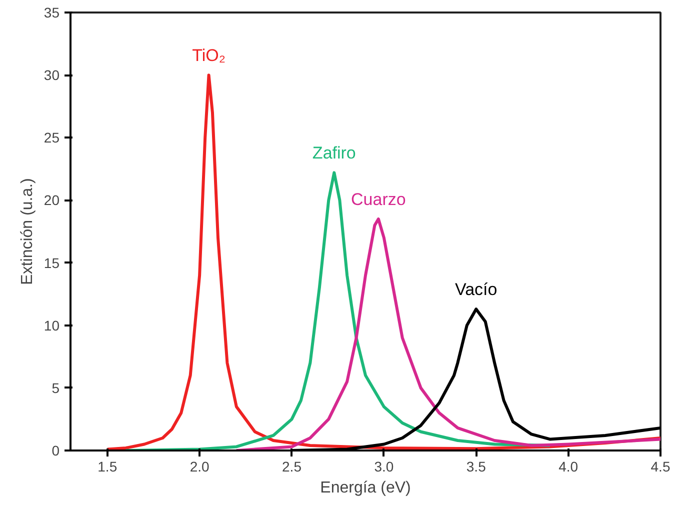 This screenshot has height=517, width=689. Describe the element at coordinates (568, 466) in the screenshot. I see `x-tick-label: 4.0` at that location.